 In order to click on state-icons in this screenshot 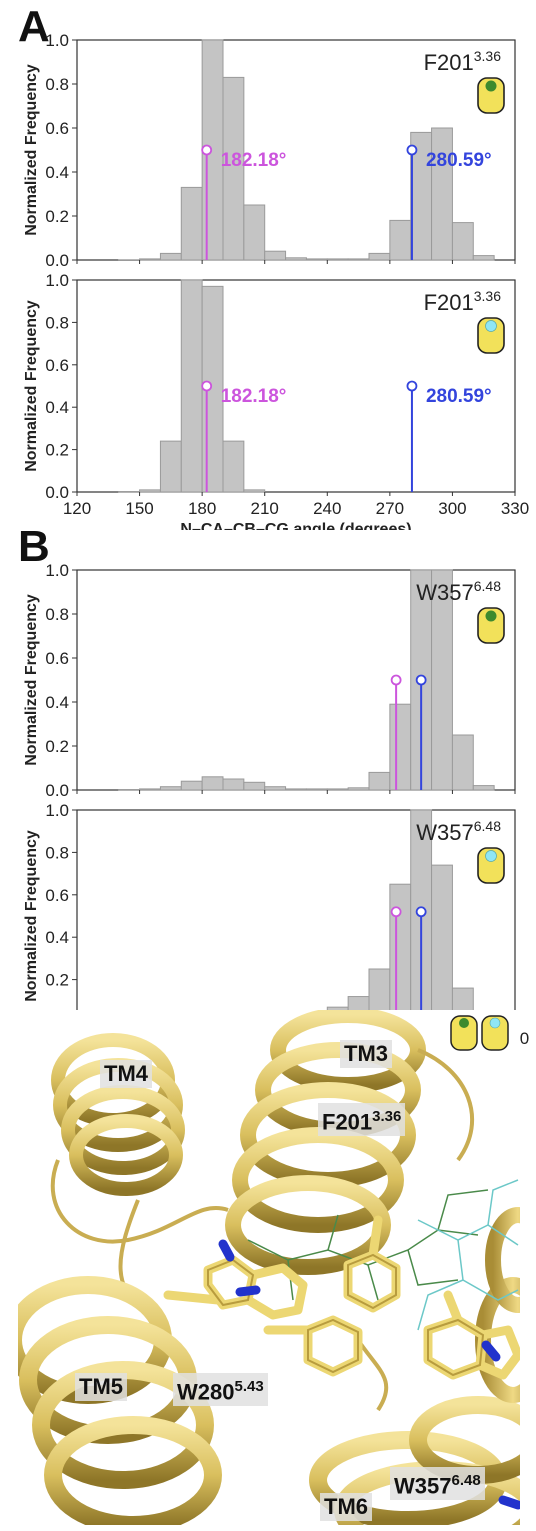, I will do `click(479, 1033)`.